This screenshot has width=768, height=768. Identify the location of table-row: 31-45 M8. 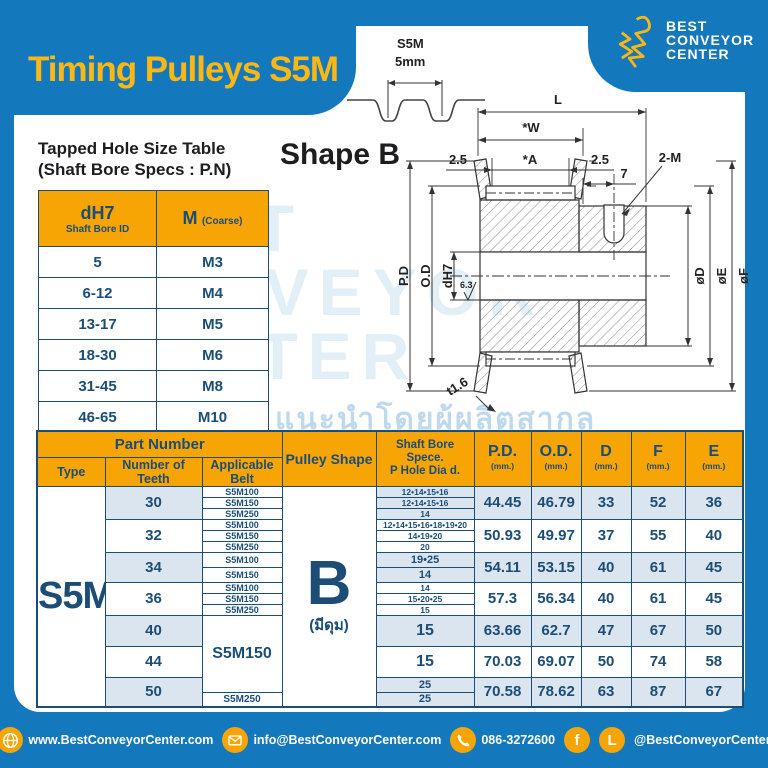
(153, 386).